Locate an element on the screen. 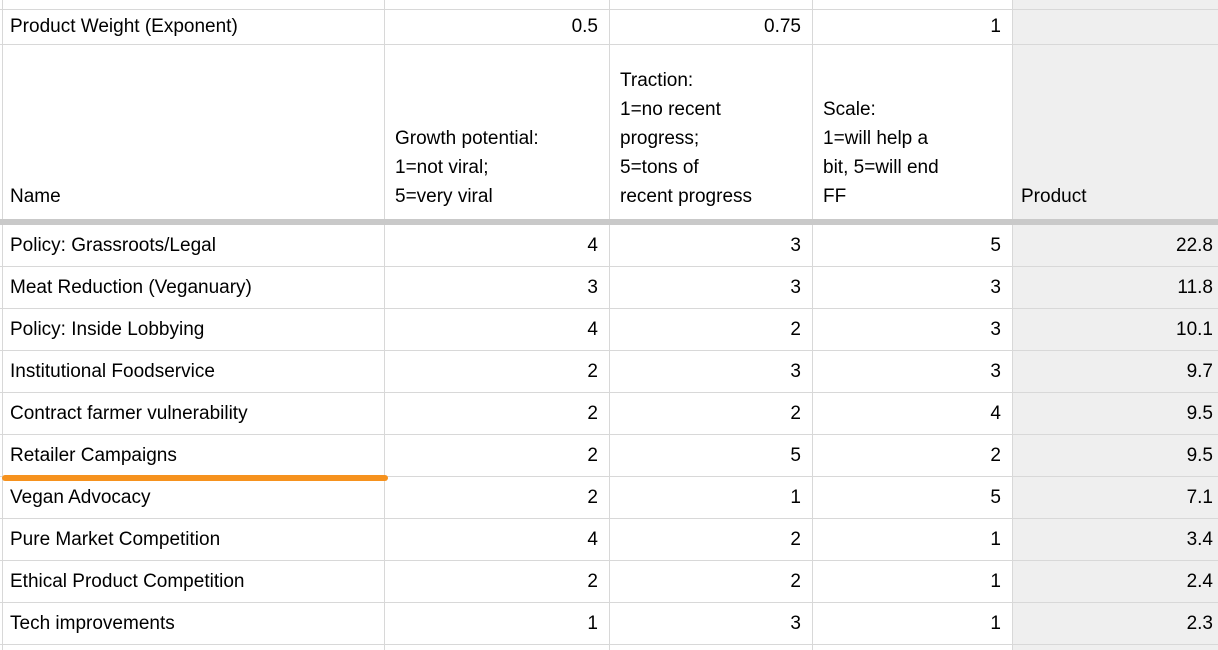  cell-product: 2.3 is located at coordinates (1115, 624).